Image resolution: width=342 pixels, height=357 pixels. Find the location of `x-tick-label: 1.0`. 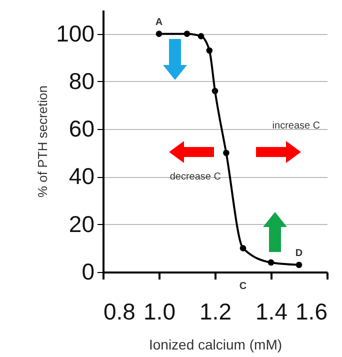

x-tick-label: 1.0 is located at coordinates (160, 311).